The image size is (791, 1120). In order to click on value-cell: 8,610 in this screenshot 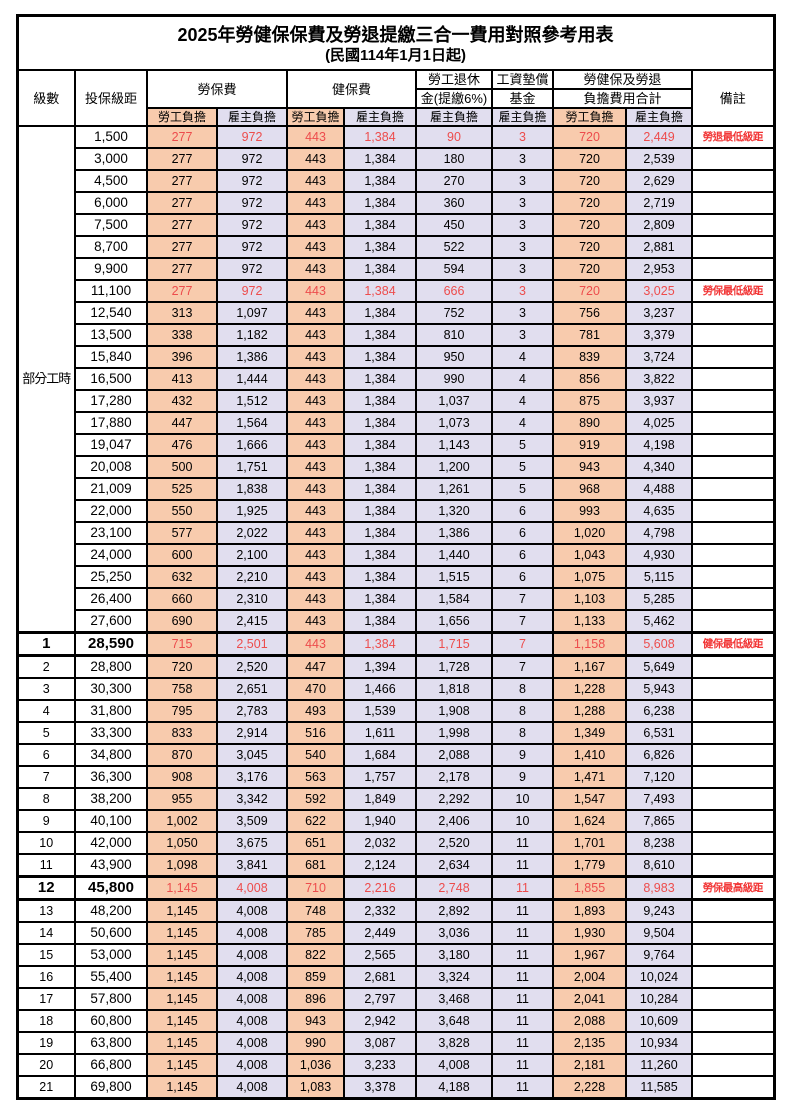, I will do `click(659, 865)`.